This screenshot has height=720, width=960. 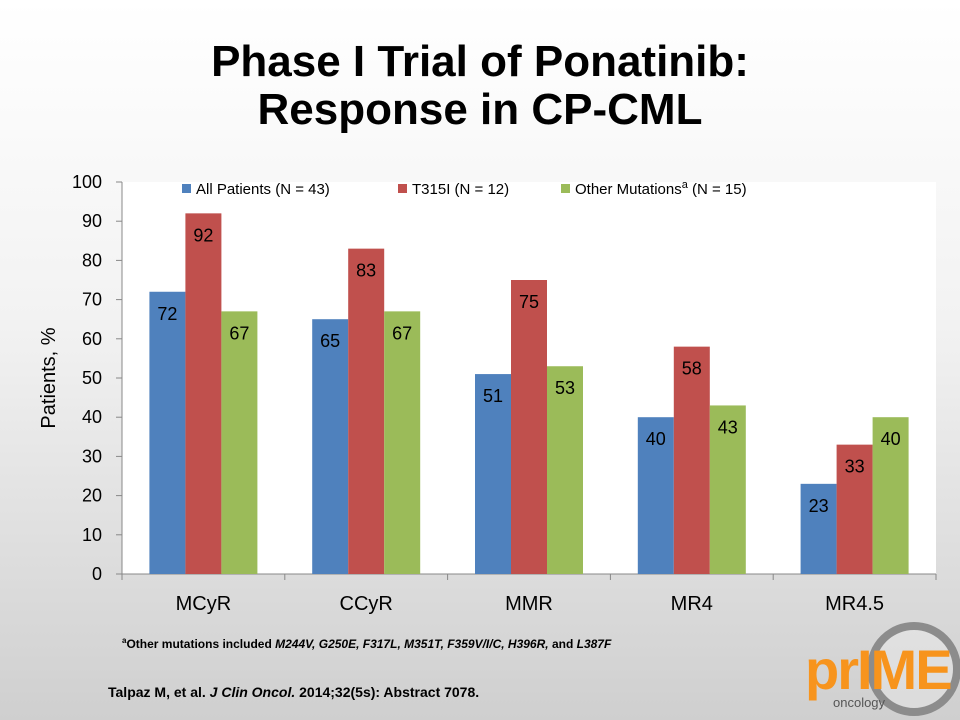 What do you see at coordinates (92, 339) in the screenshot?
I see `y-tick-label: 60` at bounding box center [92, 339].